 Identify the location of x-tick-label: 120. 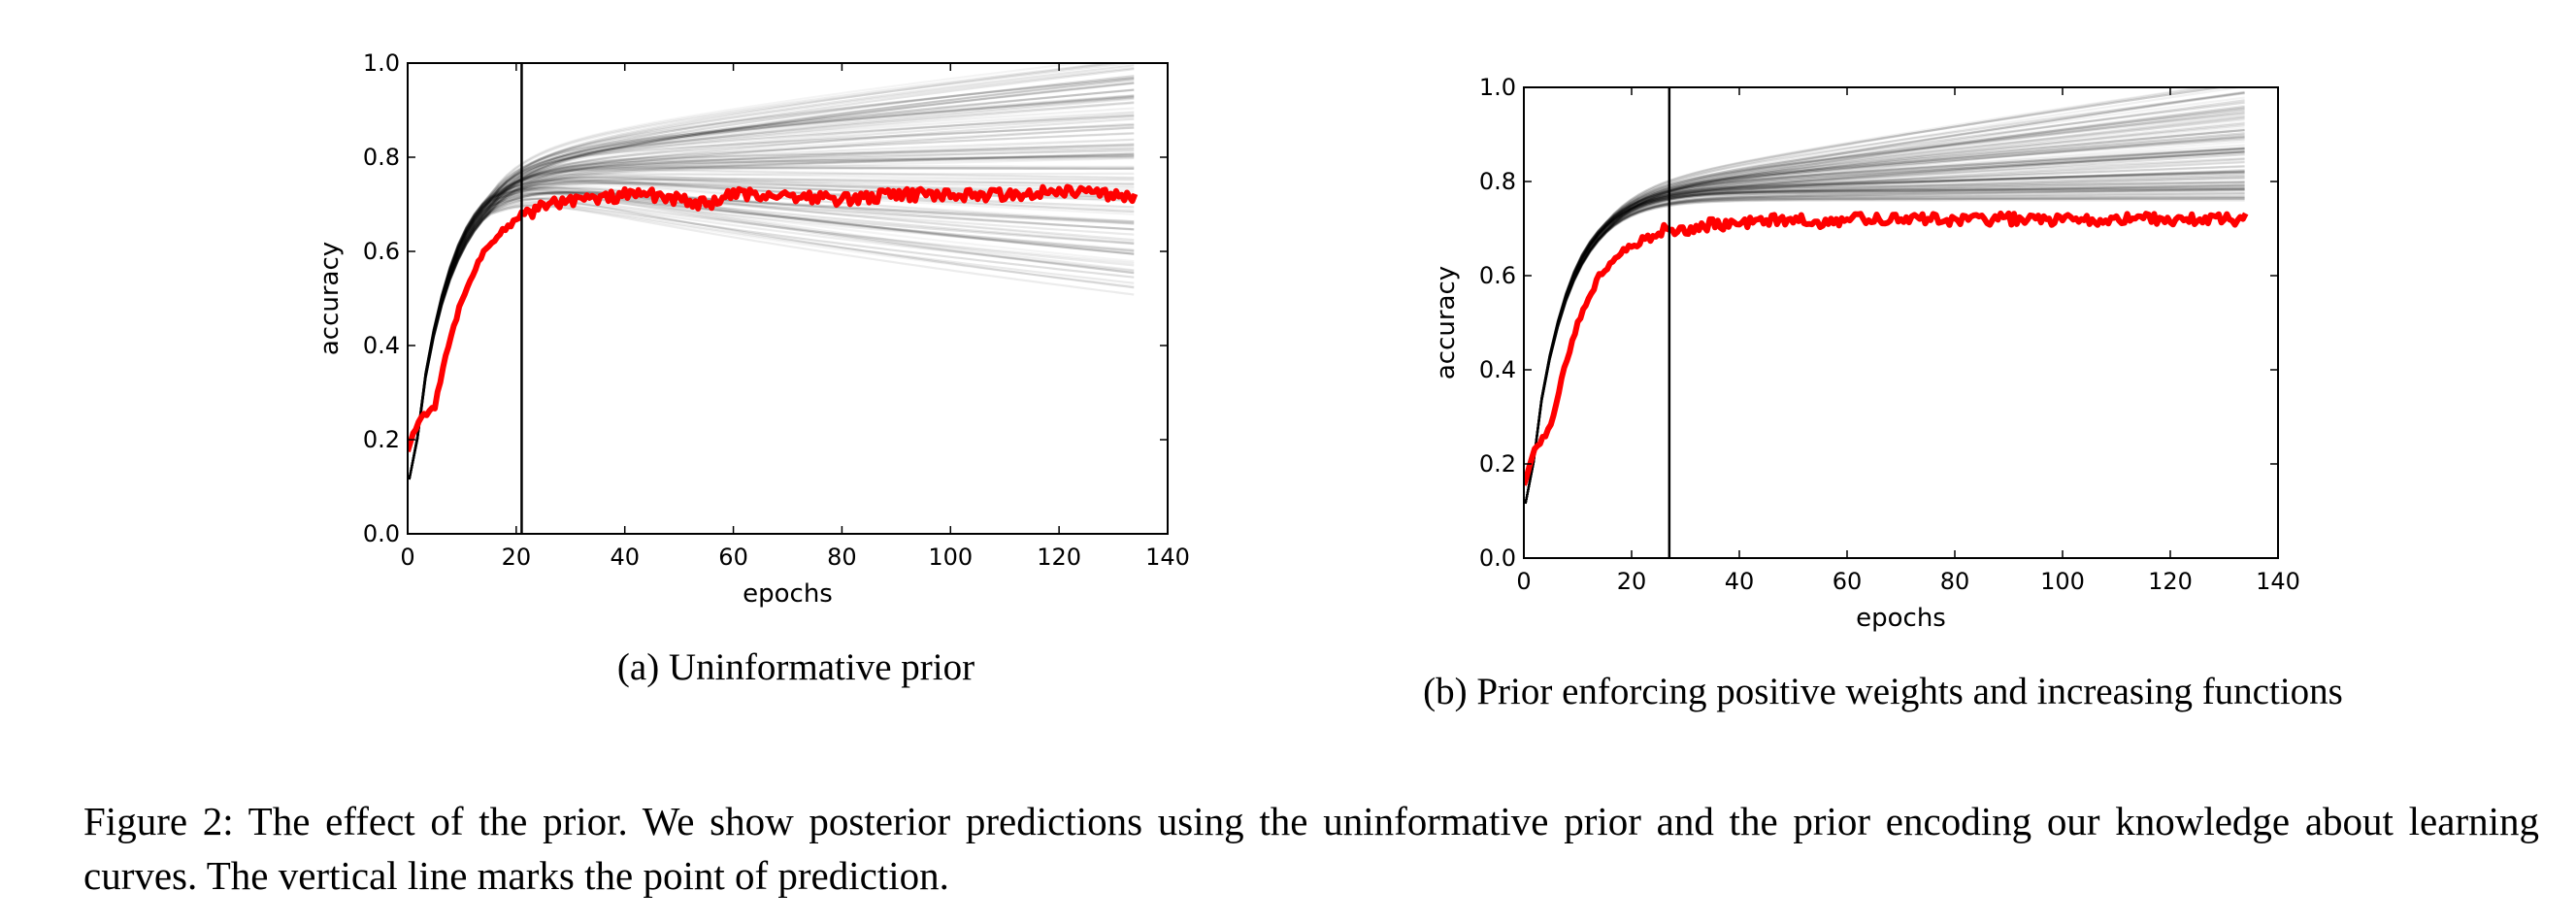
(1059, 557).